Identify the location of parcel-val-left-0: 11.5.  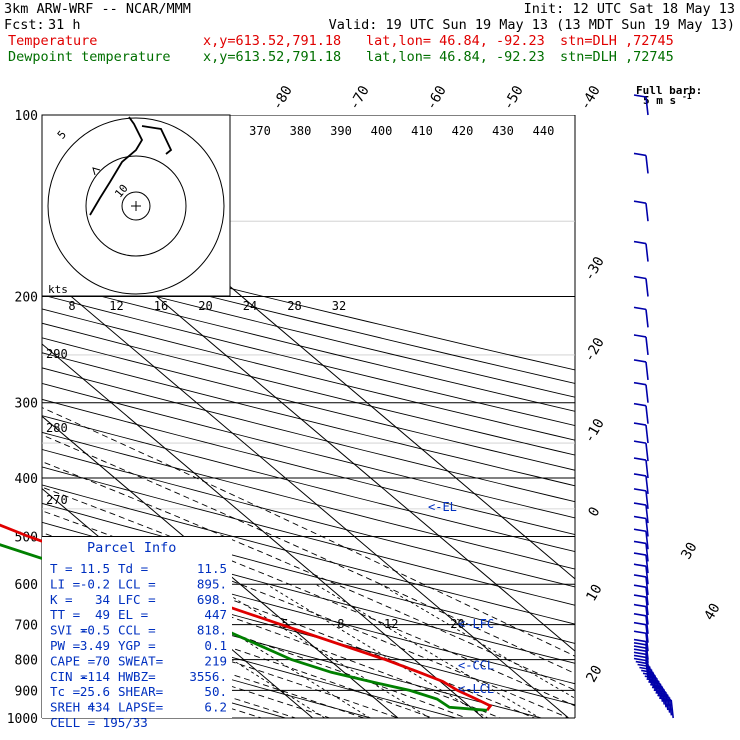
(95, 568).